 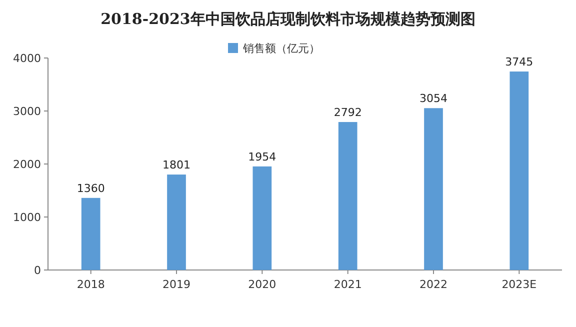 I want to click on y-tick-label: 4000, so click(x=27, y=58).